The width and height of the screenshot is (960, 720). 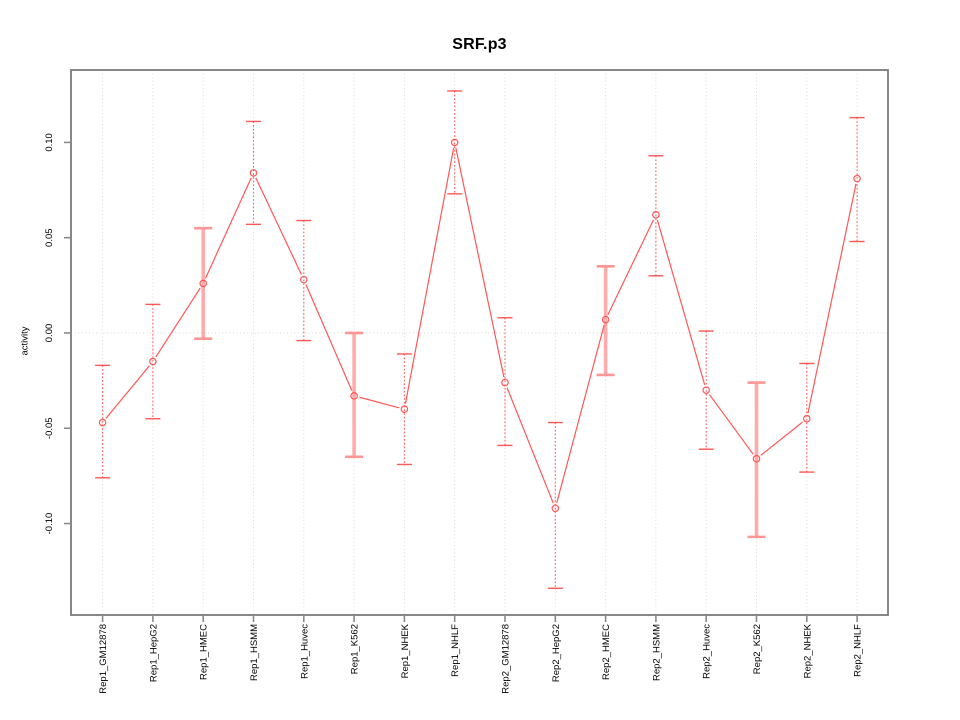 What do you see at coordinates (103, 659) in the screenshot?
I see `x-tick-label: Rep1_GM12878` at bounding box center [103, 659].